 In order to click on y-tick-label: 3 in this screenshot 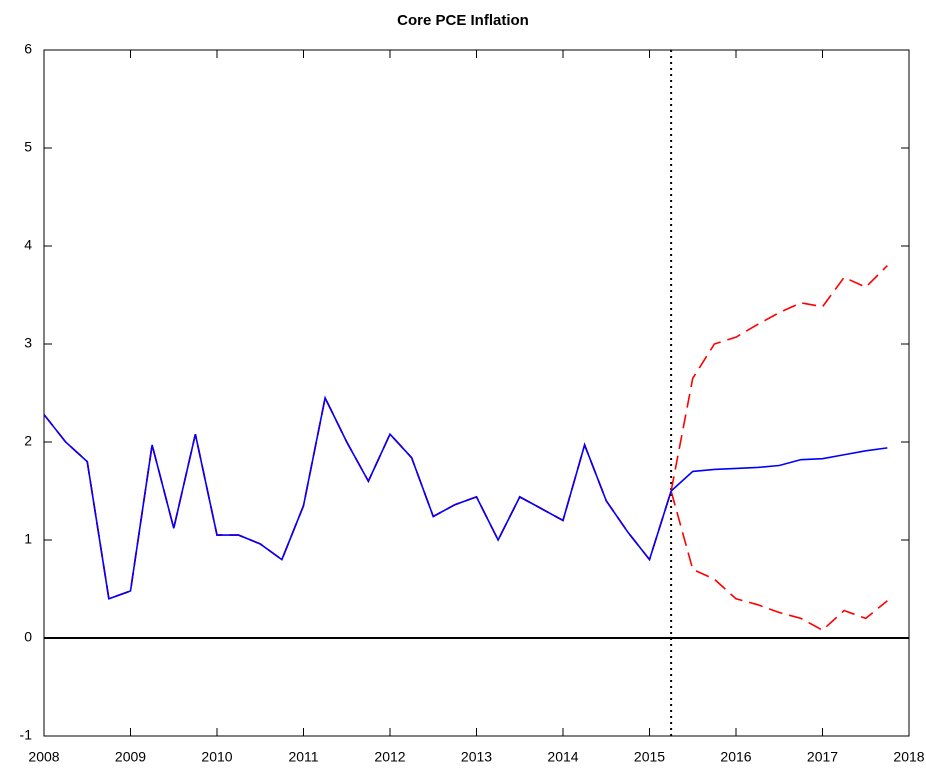, I will do `click(28, 343)`.